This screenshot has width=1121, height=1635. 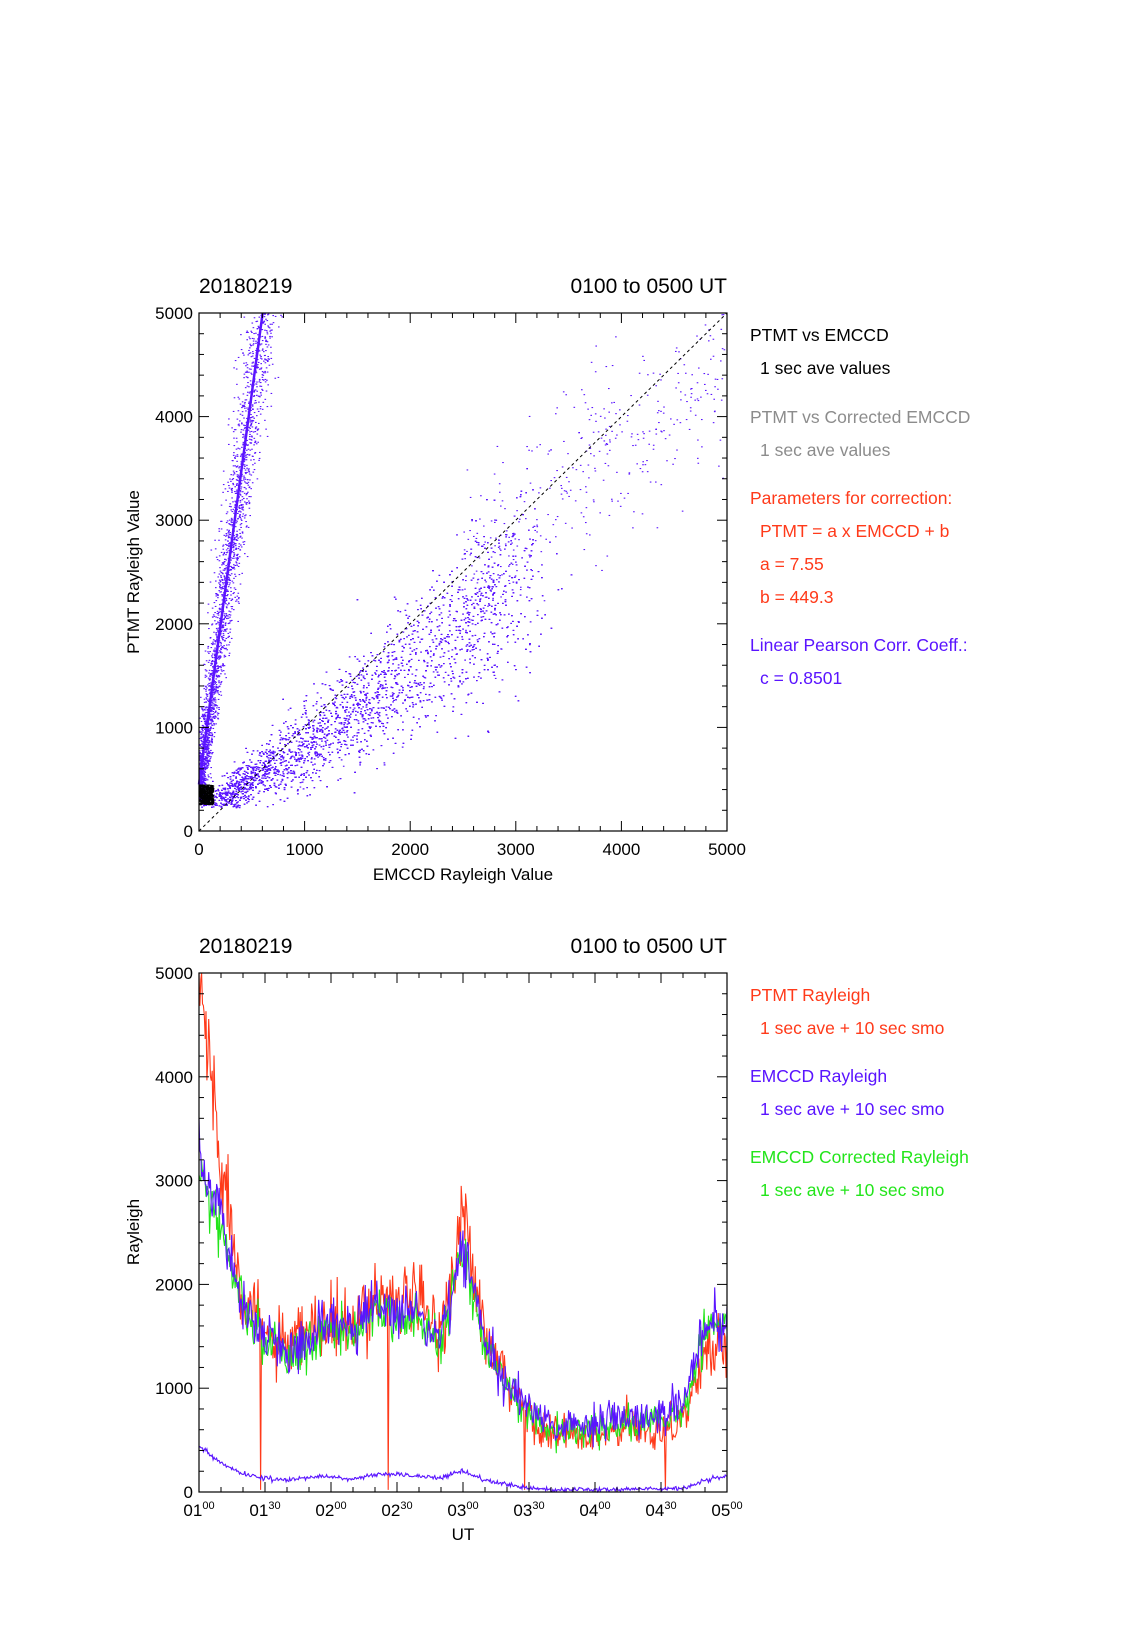 What do you see at coordinates (649, 286) in the screenshot?
I see `scatter-time-range: 0100 to 0500 UT` at bounding box center [649, 286].